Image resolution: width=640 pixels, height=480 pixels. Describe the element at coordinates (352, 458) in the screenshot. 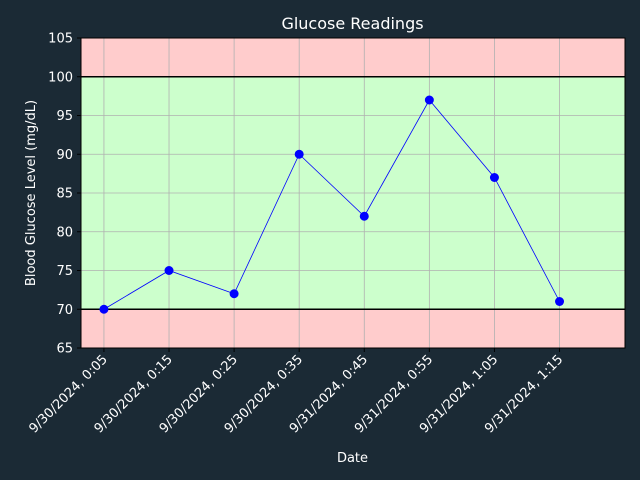

I see `x-axis-label: Date` at that location.